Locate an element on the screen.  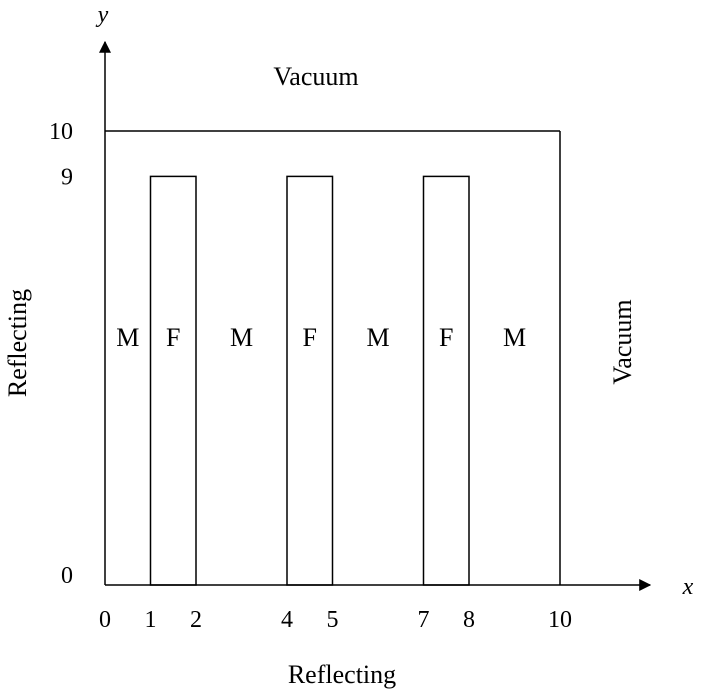
boundary-top-label: Vacuum is located at coordinates (315, 76).